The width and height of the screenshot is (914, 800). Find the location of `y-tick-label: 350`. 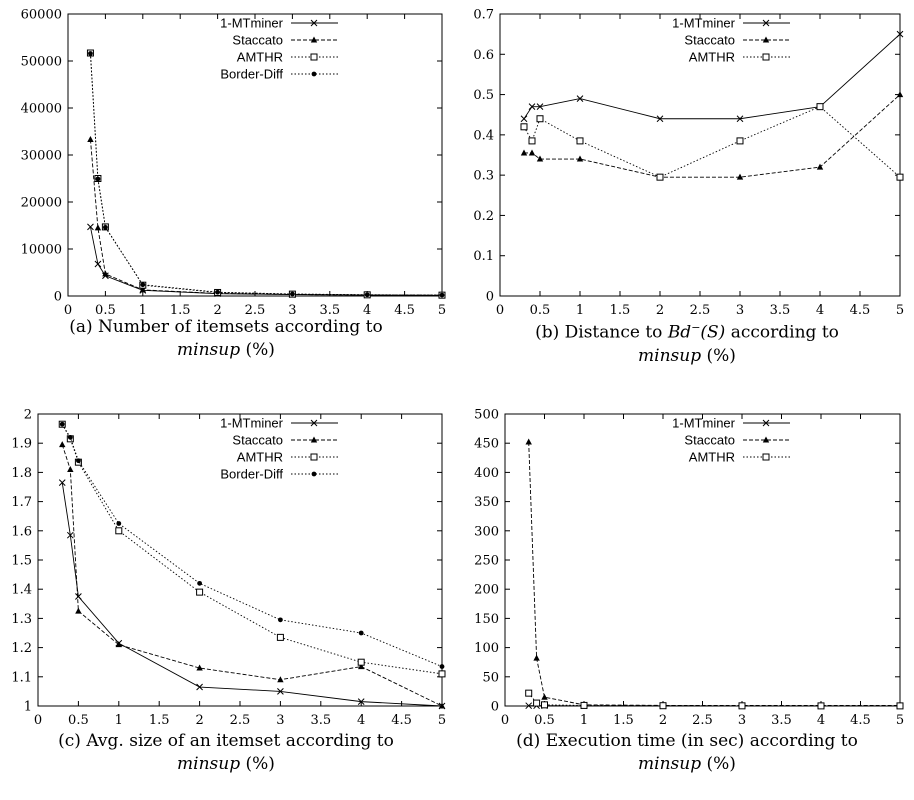

y-tick-label: 350 is located at coordinates (486, 502).